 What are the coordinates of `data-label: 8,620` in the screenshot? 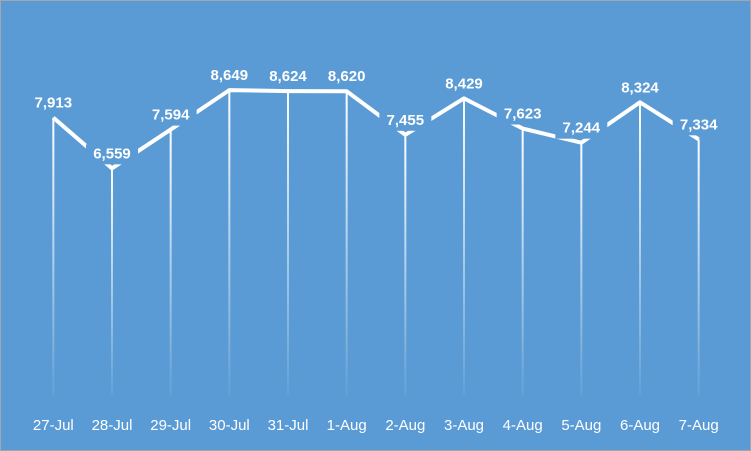 It's located at (347, 76).